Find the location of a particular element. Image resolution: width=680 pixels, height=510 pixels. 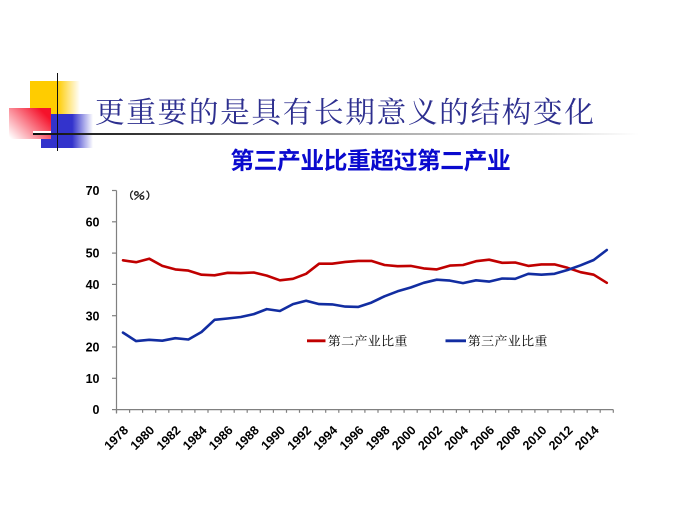

svg-text: 1988 is located at coordinates (247, 438).